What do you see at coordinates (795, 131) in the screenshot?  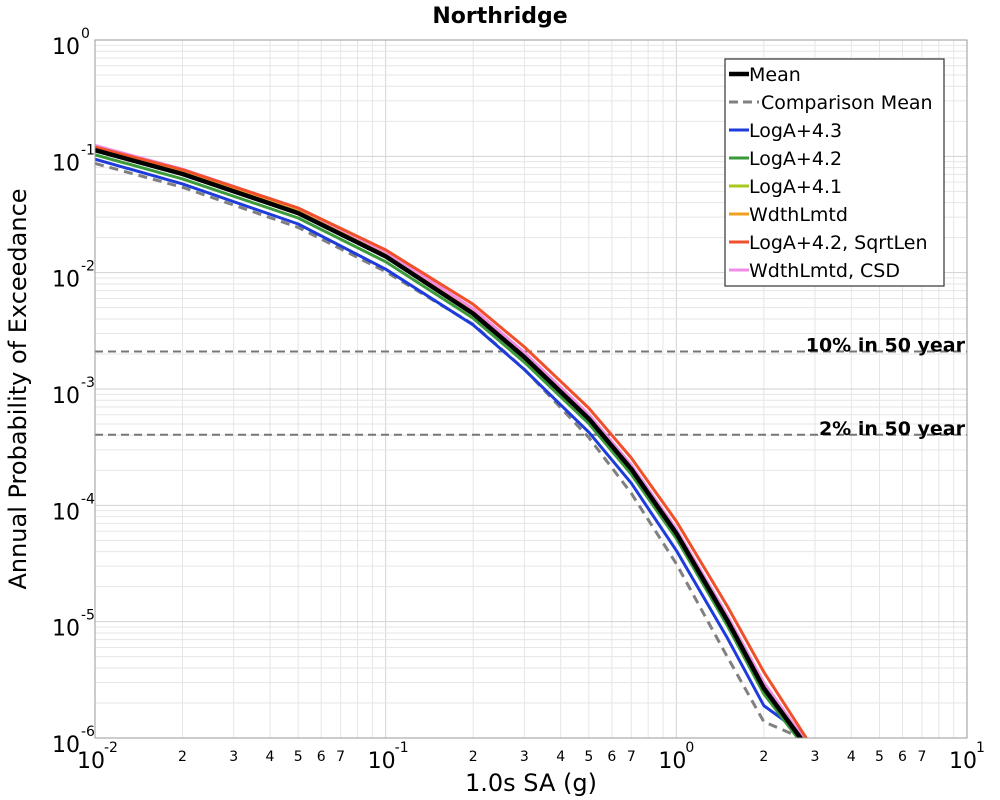 I see `legend-label: LogA+4.3` at bounding box center [795, 131].